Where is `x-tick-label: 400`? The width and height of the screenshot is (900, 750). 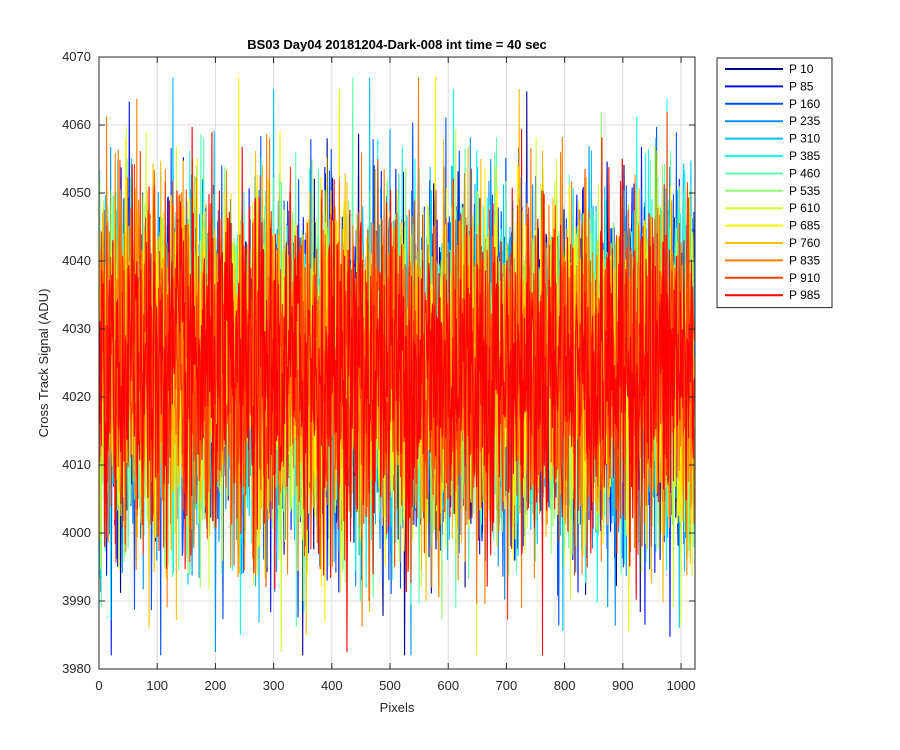 x-tick-label: 400 is located at coordinates (332, 685).